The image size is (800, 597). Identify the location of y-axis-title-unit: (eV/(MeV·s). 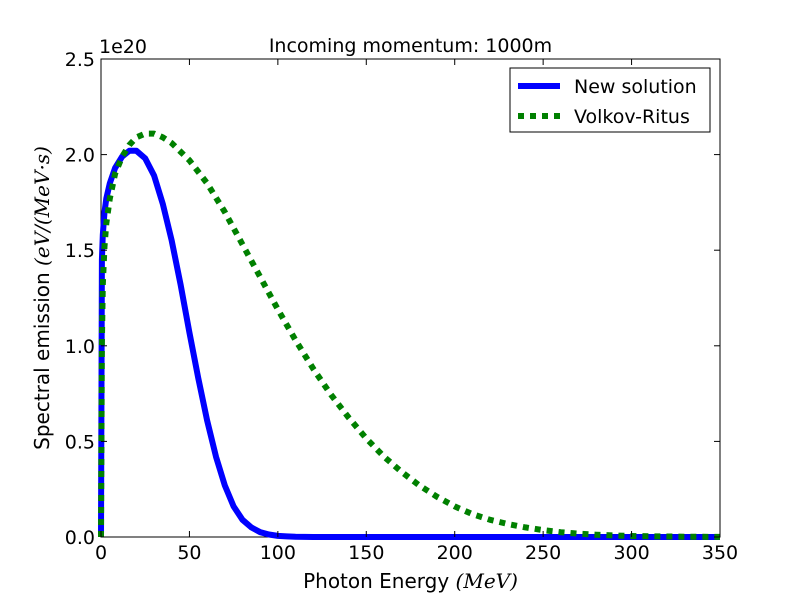
(42, 206).